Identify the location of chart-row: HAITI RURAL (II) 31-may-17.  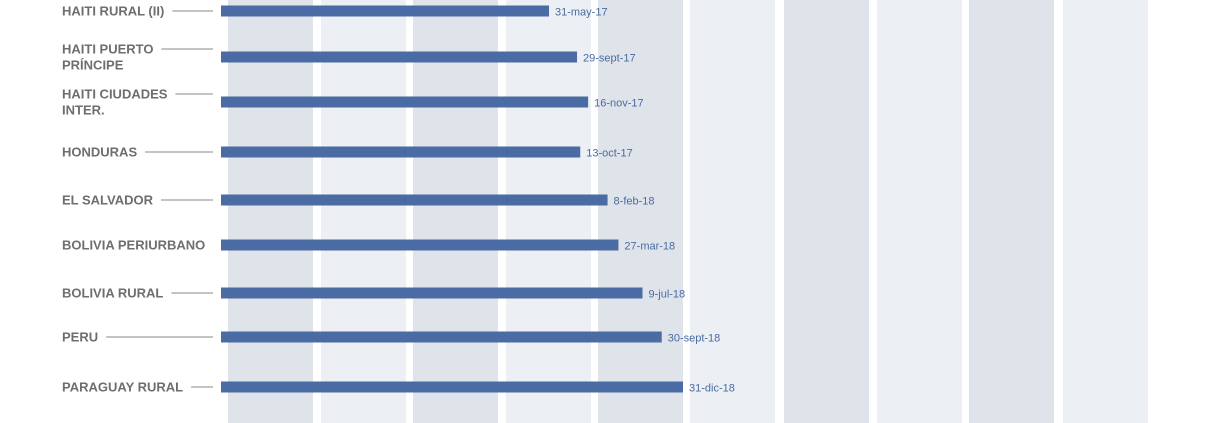
(335, 11).